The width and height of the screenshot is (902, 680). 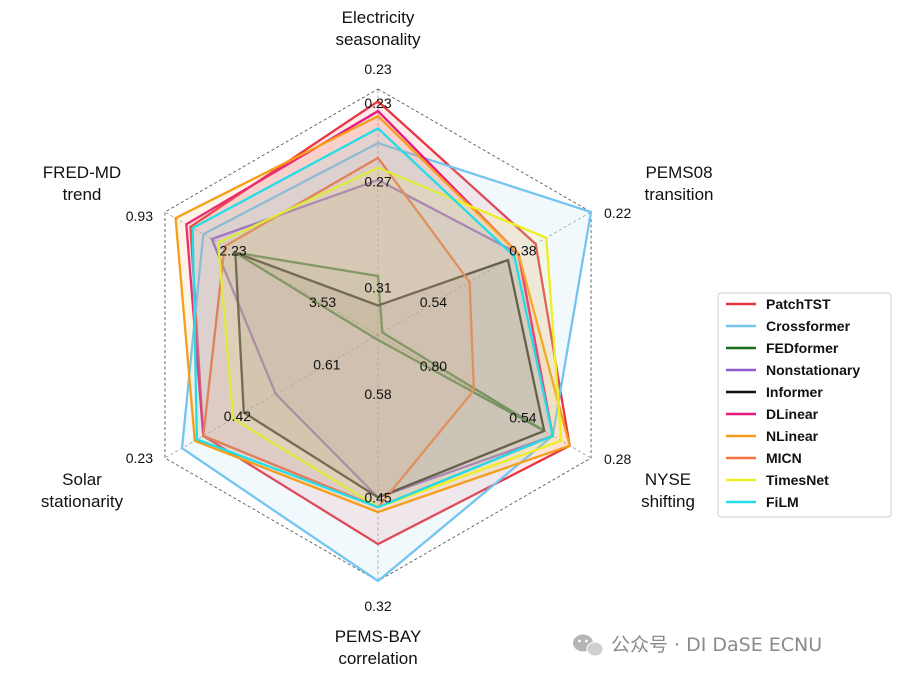 I want to click on tick-label: 2.23, so click(x=232, y=250).